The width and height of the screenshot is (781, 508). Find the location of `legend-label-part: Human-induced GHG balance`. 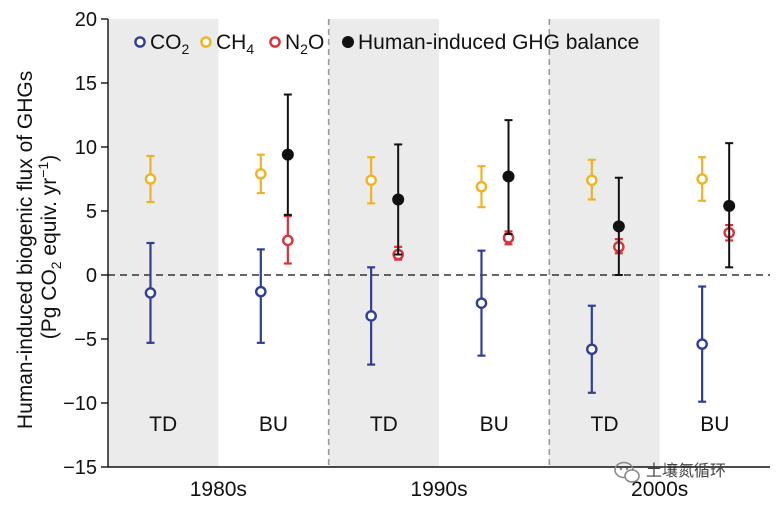

legend-label-part: Human-induced GHG balance is located at coordinates (498, 42).